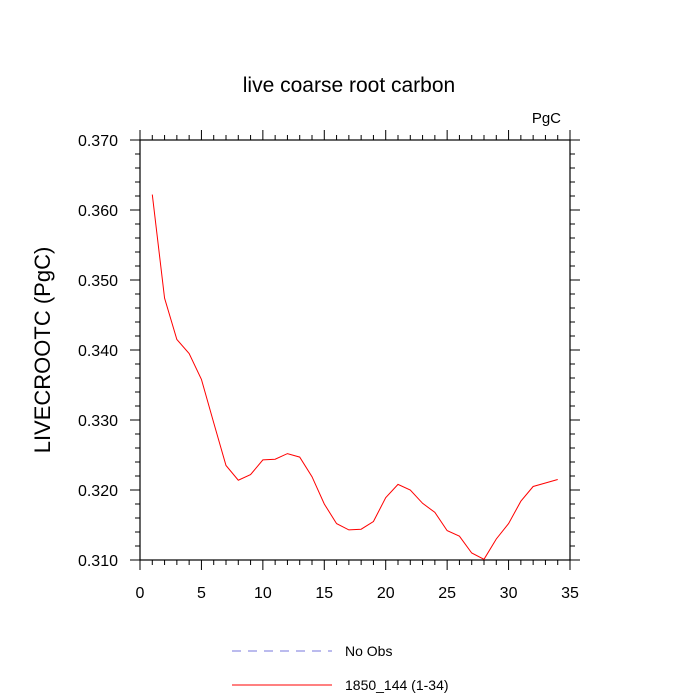  Describe the element at coordinates (570, 593) in the screenshot. I see `x-tick-label: 35` at that location.